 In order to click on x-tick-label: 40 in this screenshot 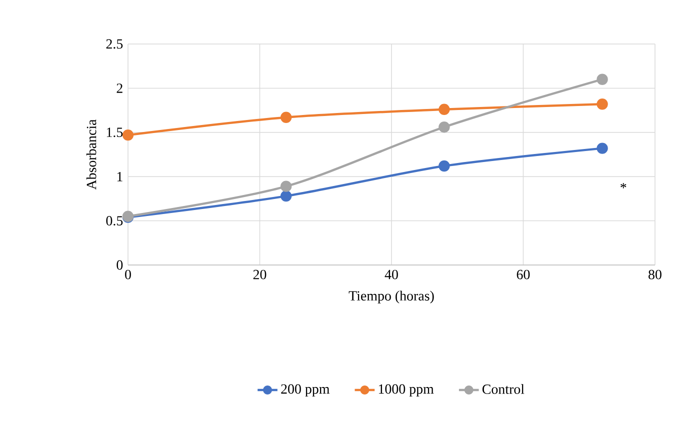, I will do `click(391, 275)`.